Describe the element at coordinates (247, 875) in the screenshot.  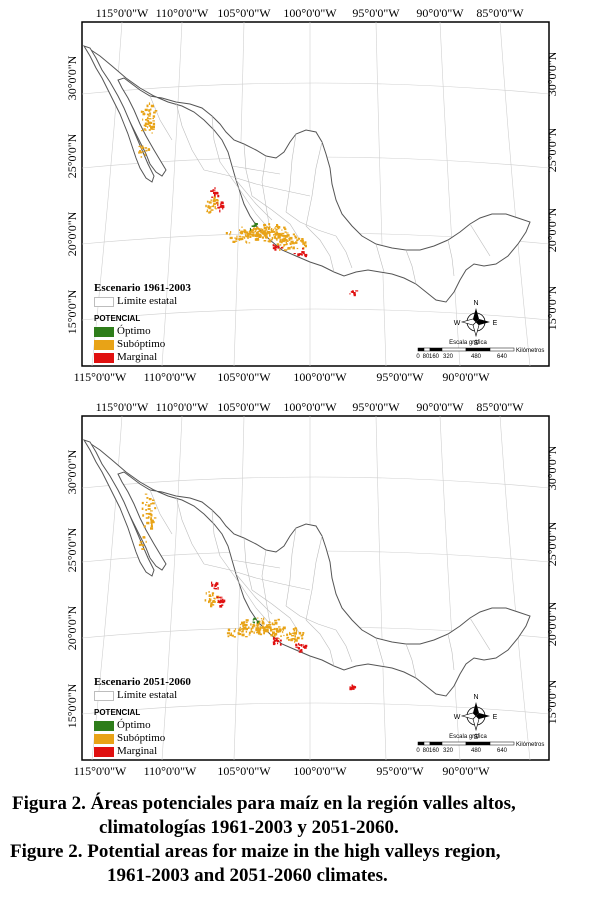
I see `caption-line-4: 1961-2003 and 2051-2060 climates.` at that location.